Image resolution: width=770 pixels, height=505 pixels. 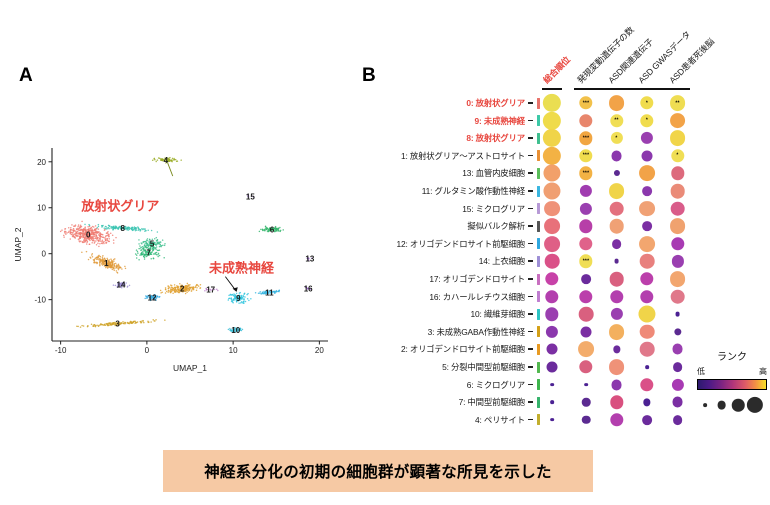 What do you see at coordinates (501, 261) in the screenshot?
I see `matrix-row-label-9: 14: 上衣細胞` at bounding box center [501, 261].